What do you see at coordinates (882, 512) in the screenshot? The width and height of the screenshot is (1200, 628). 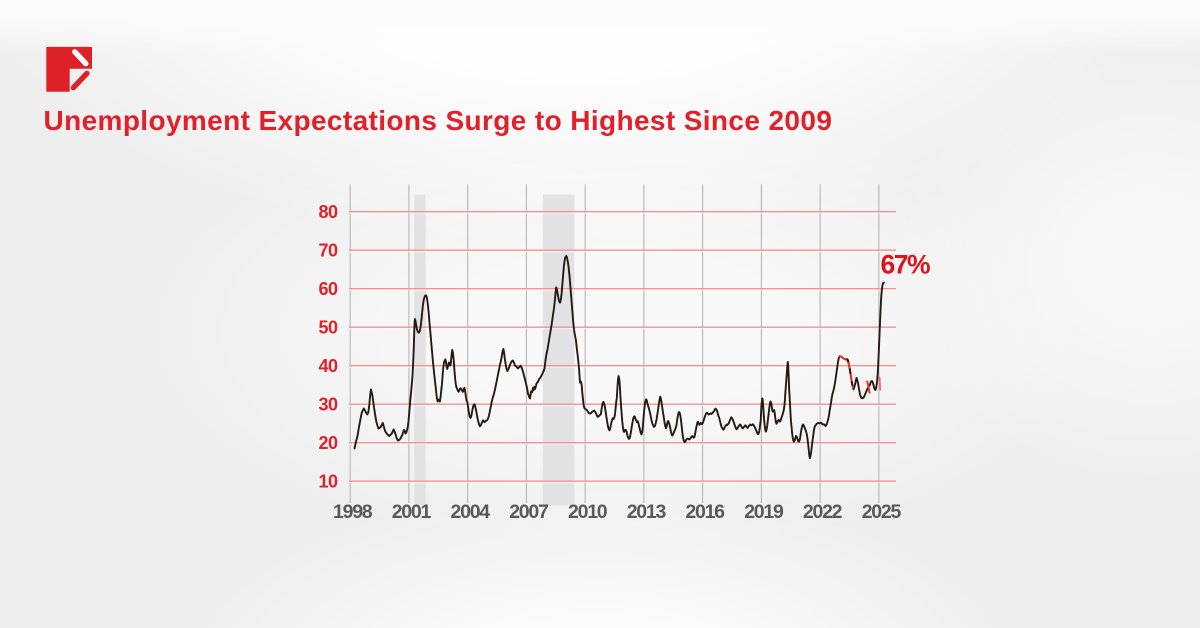 I see `svg-text: 2025` at bounding box center [882, 512].